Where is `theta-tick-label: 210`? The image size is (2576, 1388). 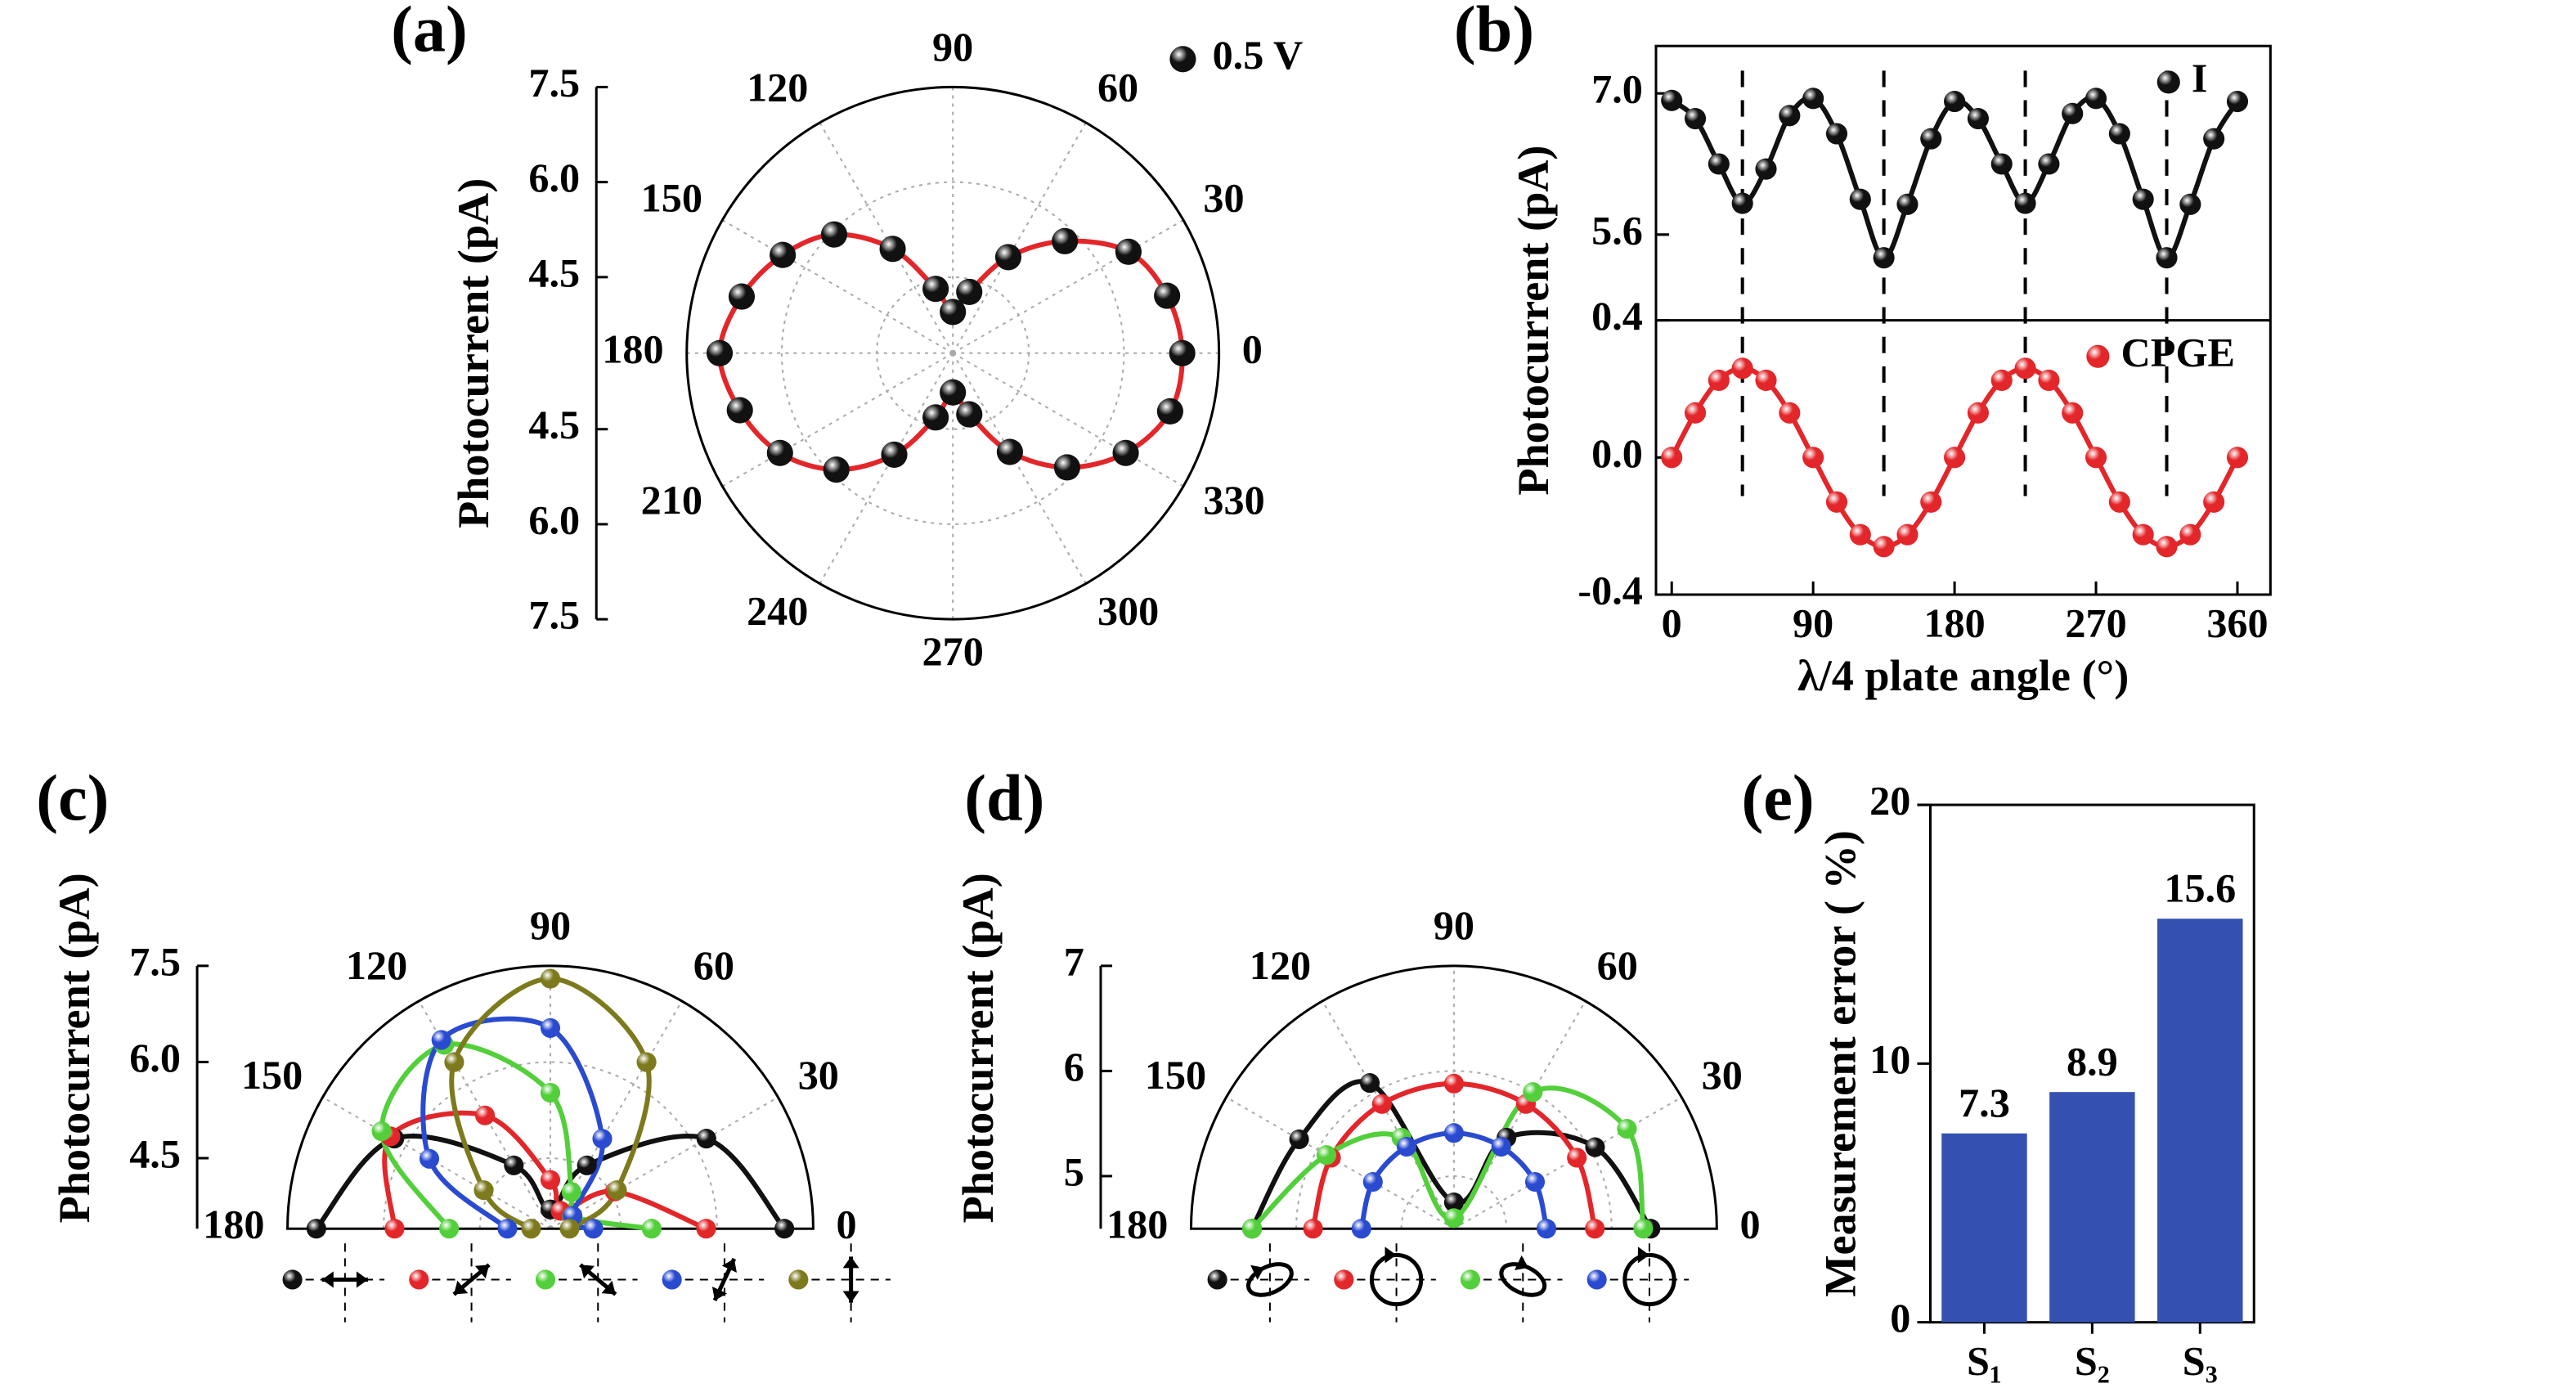 theta-tick-label: 210 is located at coordinates (672, 500).